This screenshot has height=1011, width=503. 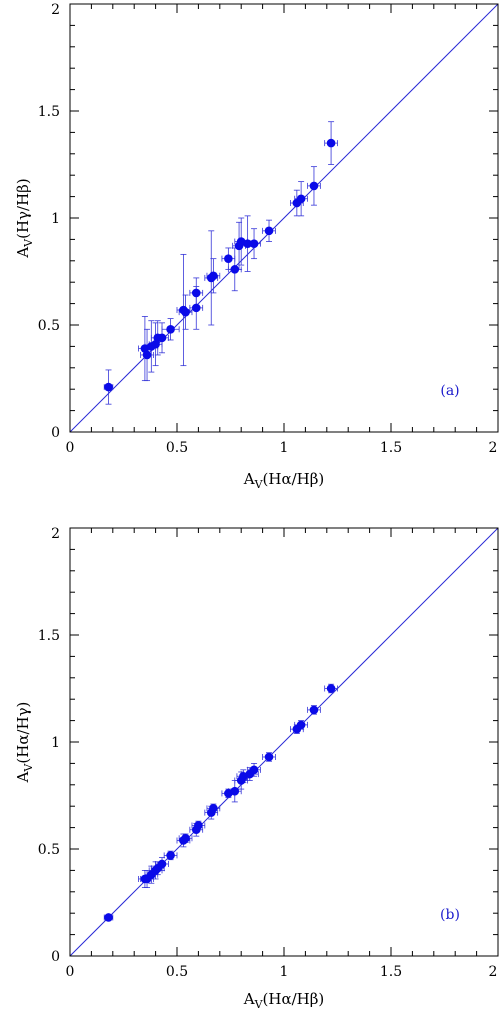 What do you see at coordinates (284, 448) in the screenshot?
I see `panel-a-xtick-2: 1` at bounding box center [284, 448].